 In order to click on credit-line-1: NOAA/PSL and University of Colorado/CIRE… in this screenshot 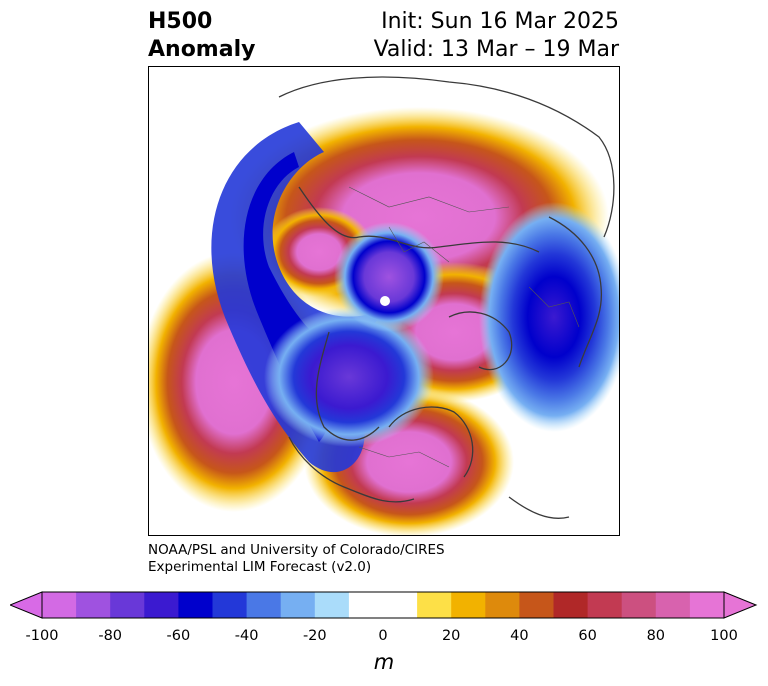, I will do `click(296, 550)`.